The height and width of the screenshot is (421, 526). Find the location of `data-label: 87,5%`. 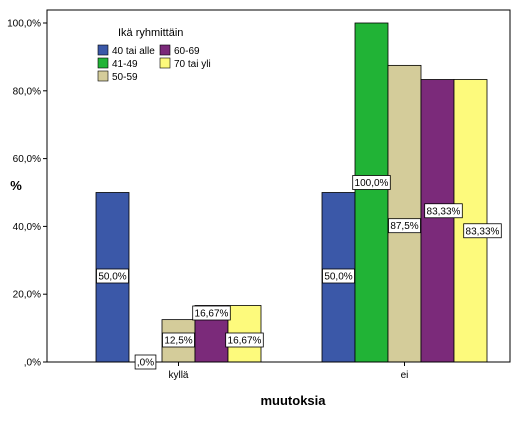

data-label: 87,5% is located at coordinates (404, 226).